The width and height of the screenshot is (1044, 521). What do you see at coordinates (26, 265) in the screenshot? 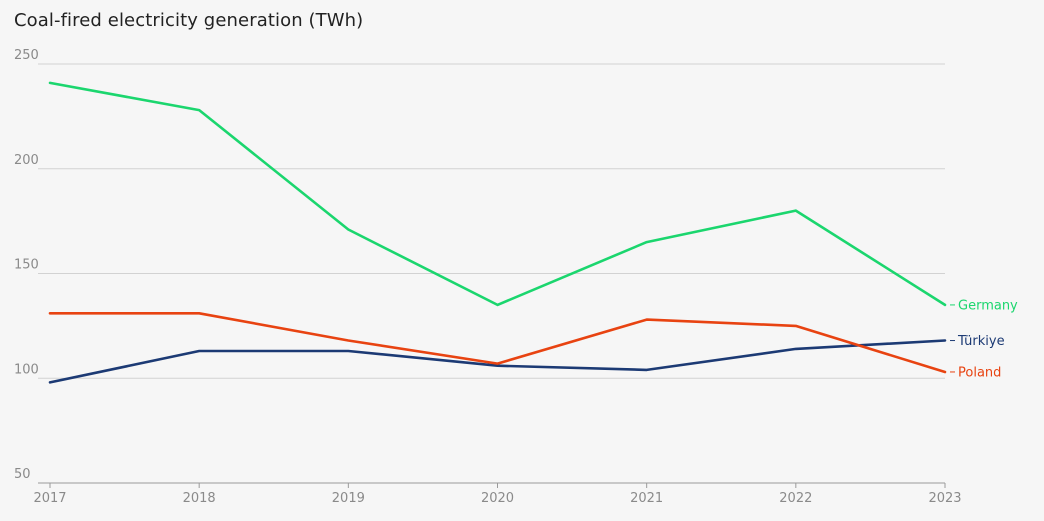
I see `y-tick-label-150: 150` at bounding box center [26, 265].